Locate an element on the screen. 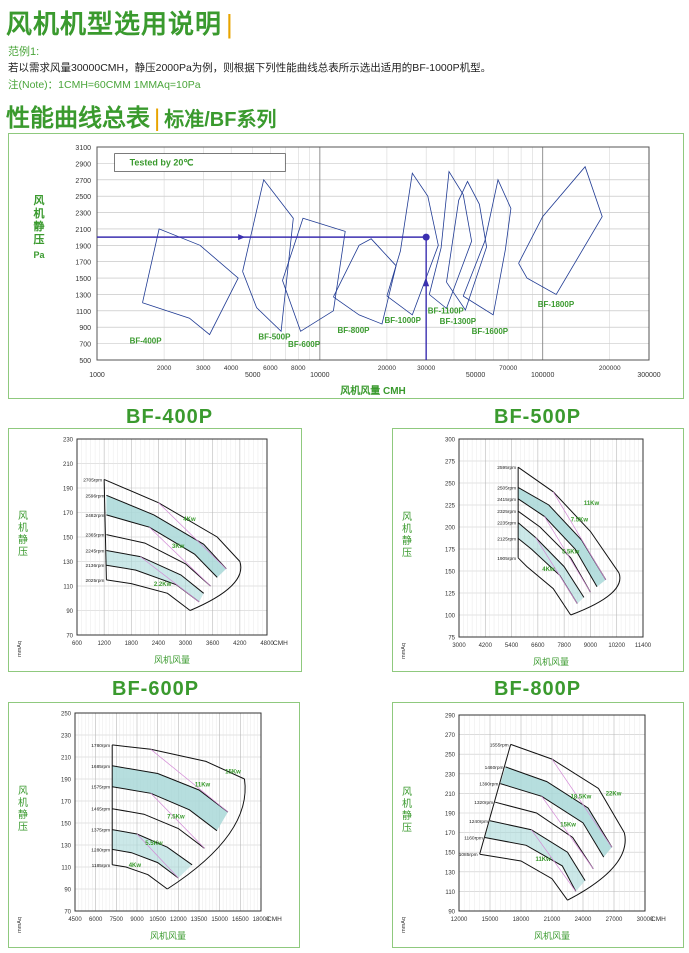 This screenshot has width=689, height=953. x-tick: 3000 is located at coordinates (186, 644).